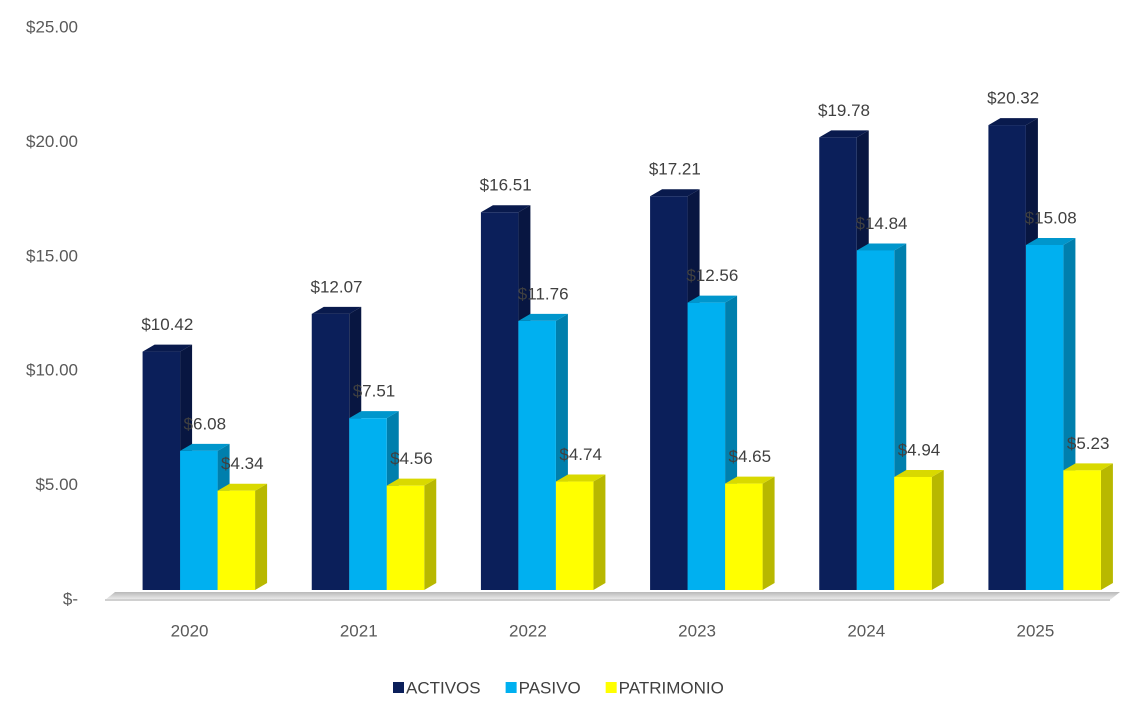  I want to click on data-label: $10.42, so click(167, 324).